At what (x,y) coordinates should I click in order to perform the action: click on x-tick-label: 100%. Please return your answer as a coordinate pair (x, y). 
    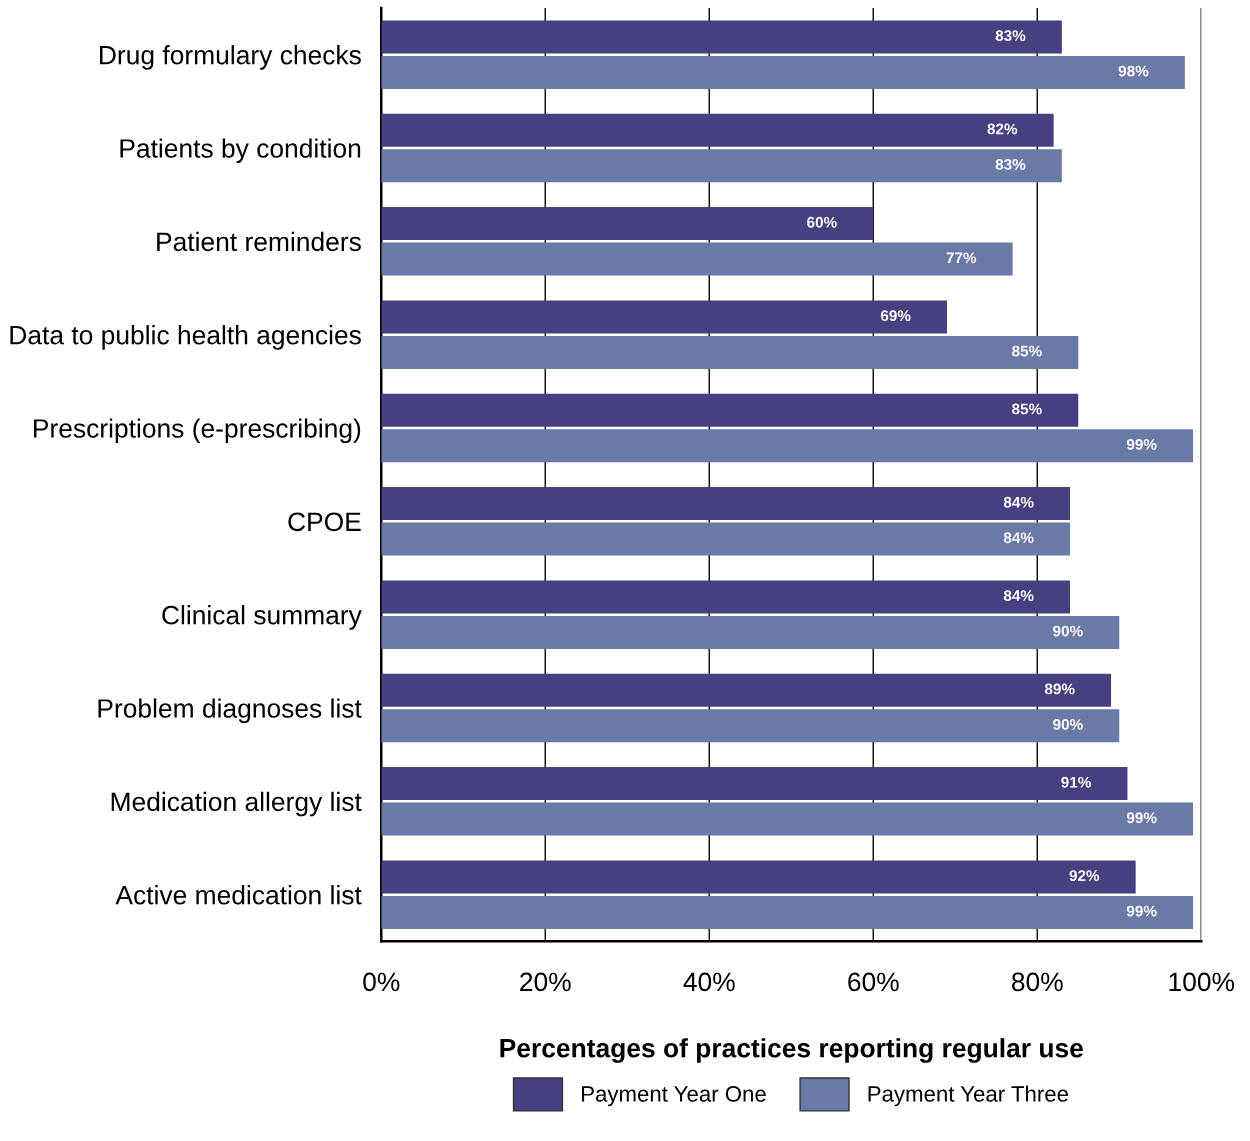
    Looking at the image, I should click on (1202, 982).